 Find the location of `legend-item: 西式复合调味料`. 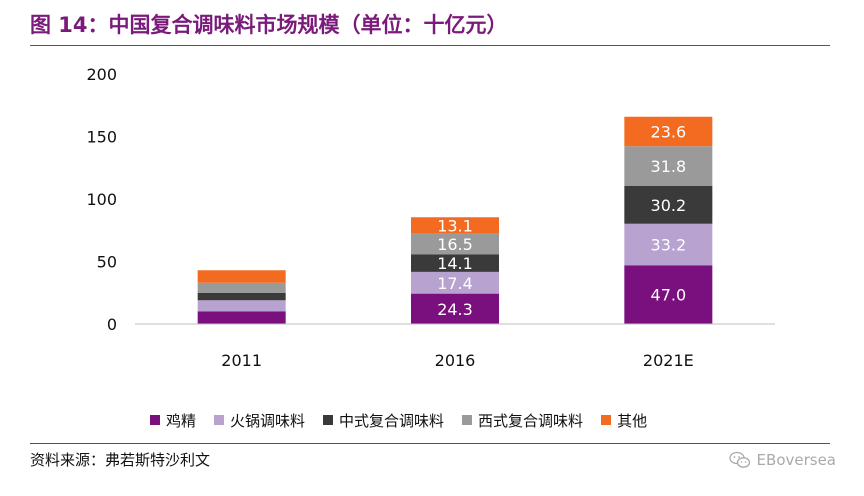

legend-item: 西式复合调味料 is located at coordinates (522, 420).